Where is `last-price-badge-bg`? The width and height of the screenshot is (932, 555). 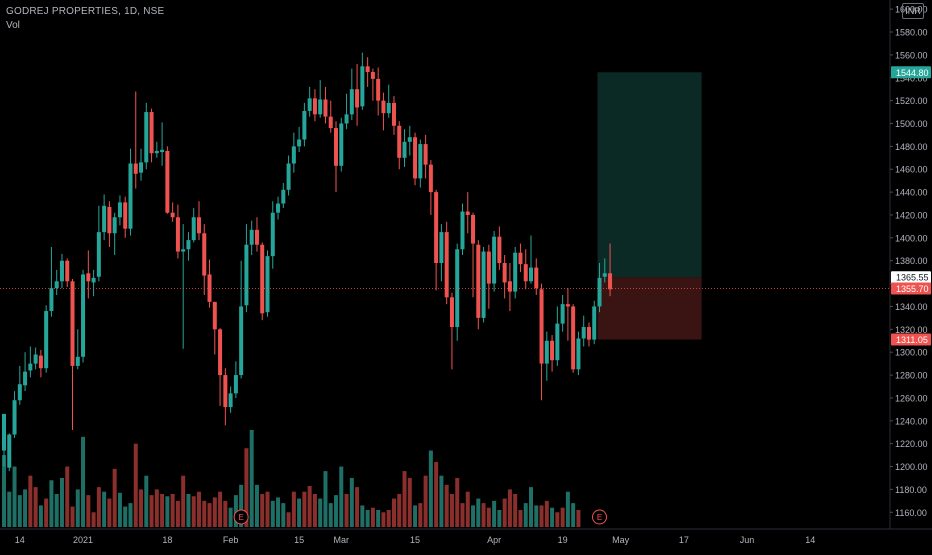
last-price-badge-bg is located at coordinates (911, 288).